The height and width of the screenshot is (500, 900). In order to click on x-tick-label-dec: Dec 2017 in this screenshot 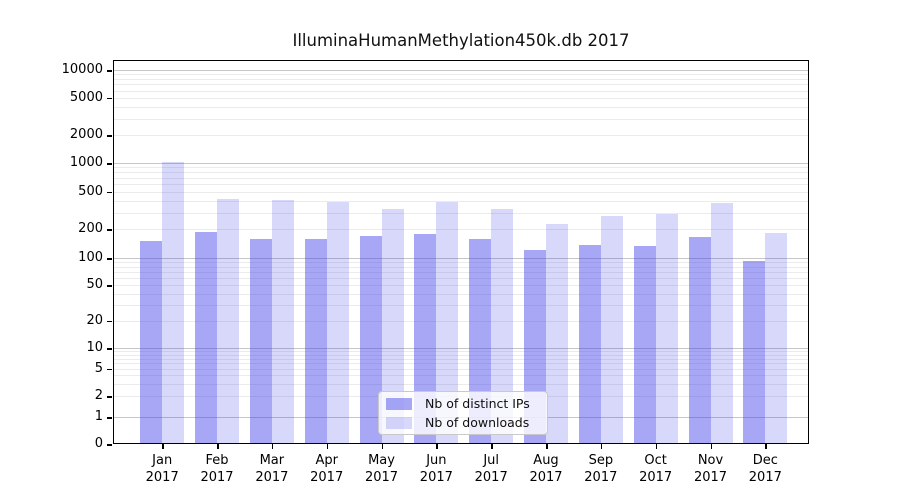, I will do `click(765, 469)`.